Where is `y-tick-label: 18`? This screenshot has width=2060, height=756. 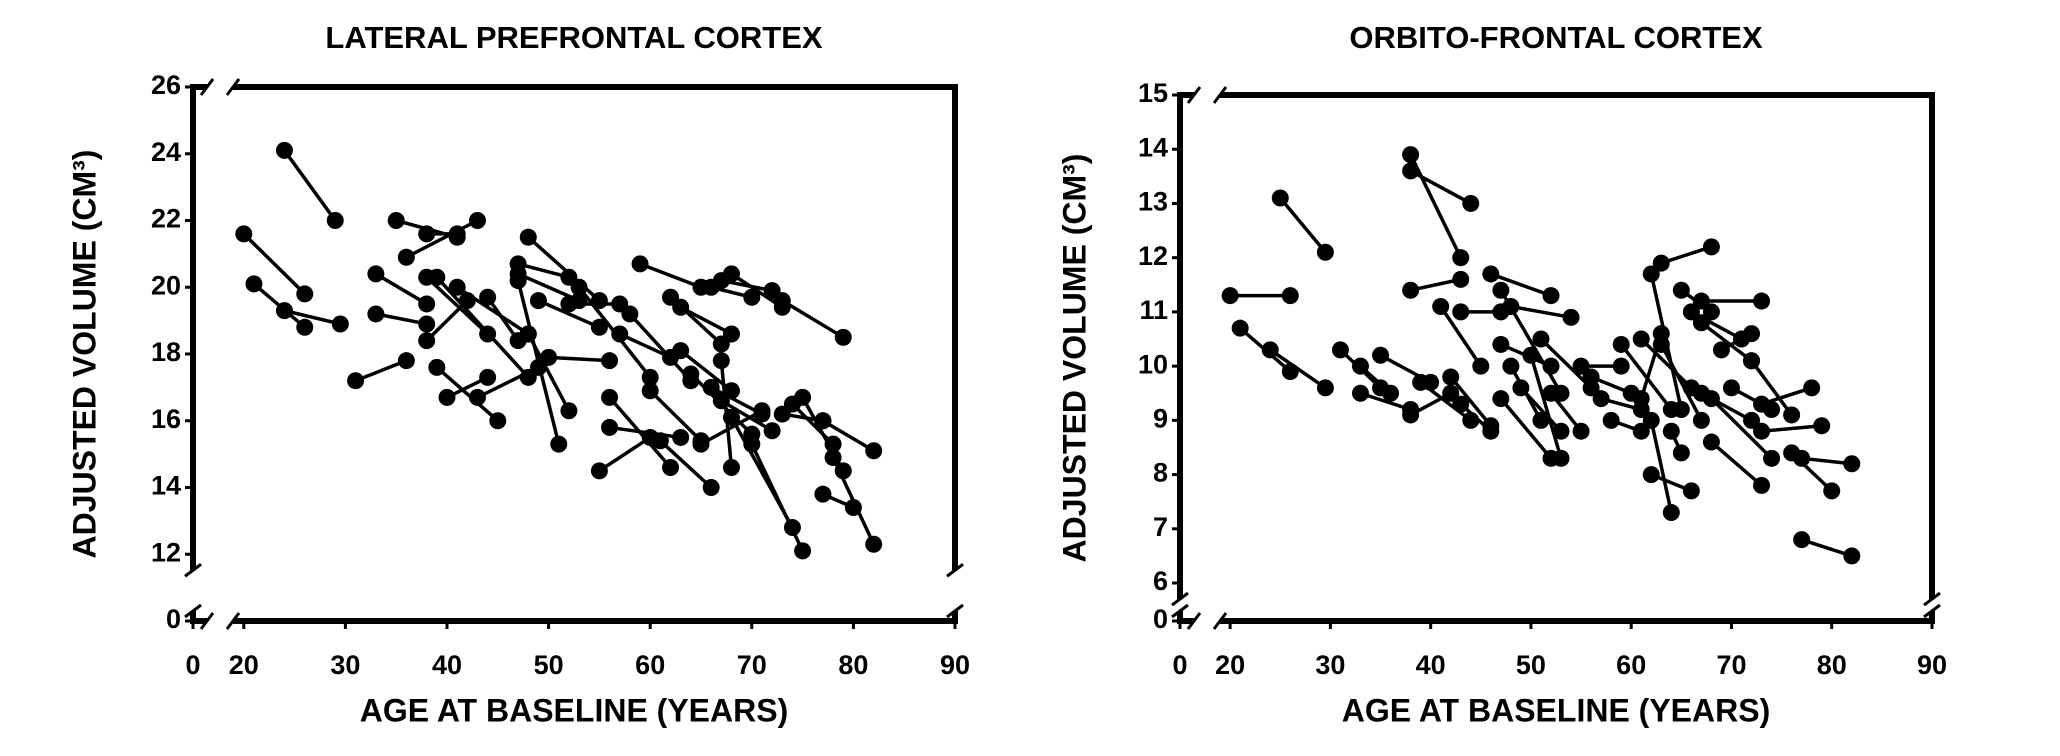 y-tick-label: 18 is located at coordinates (166, 352).